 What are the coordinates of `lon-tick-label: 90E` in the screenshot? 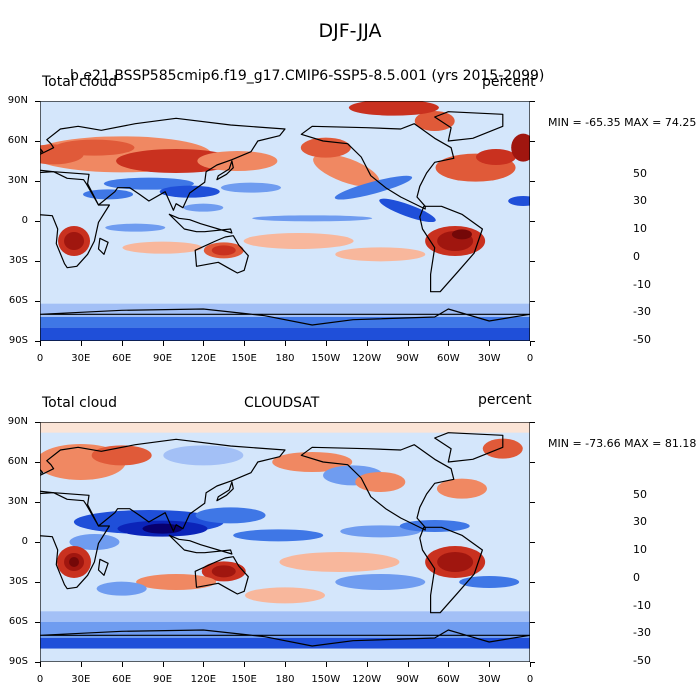 It's located at (162, 358).